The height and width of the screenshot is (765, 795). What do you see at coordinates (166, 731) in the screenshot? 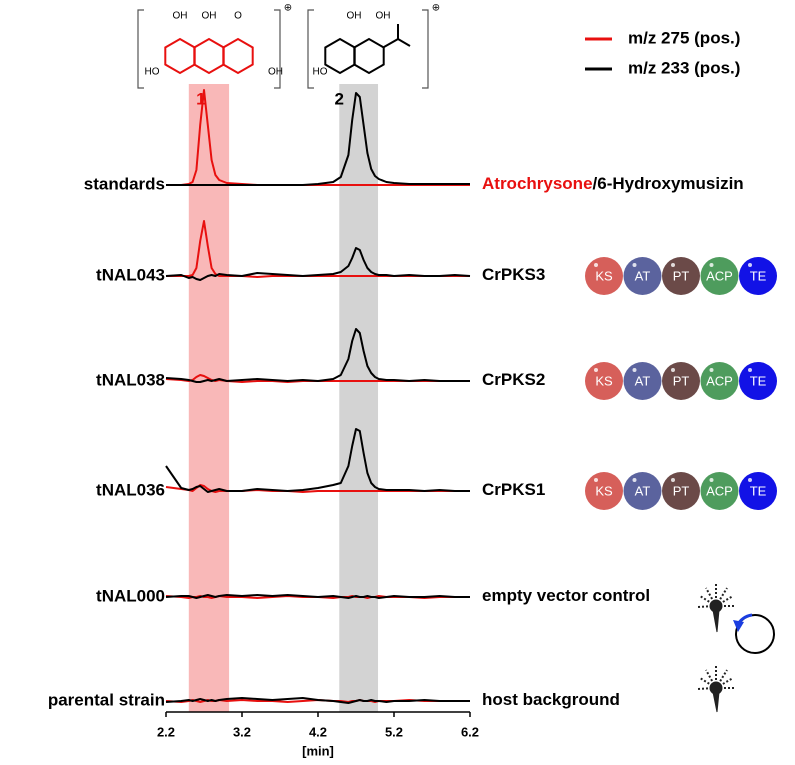
I see `x-tick-label: 2.2` at bounding box center [166, 731].